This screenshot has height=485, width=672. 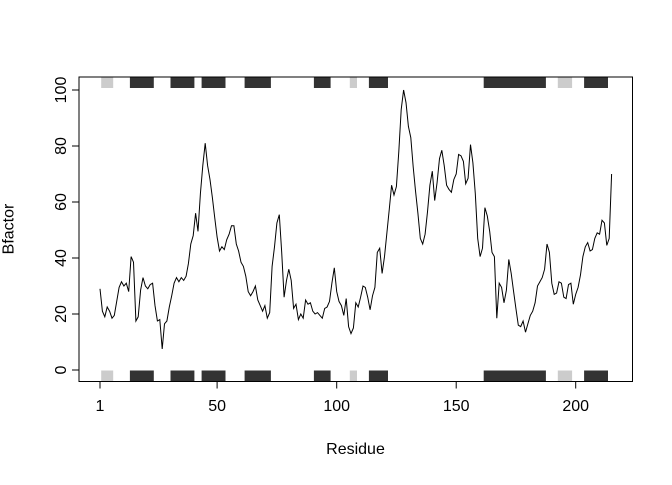 I want to click on sse-annotation-top, so click(x=354, y=82).